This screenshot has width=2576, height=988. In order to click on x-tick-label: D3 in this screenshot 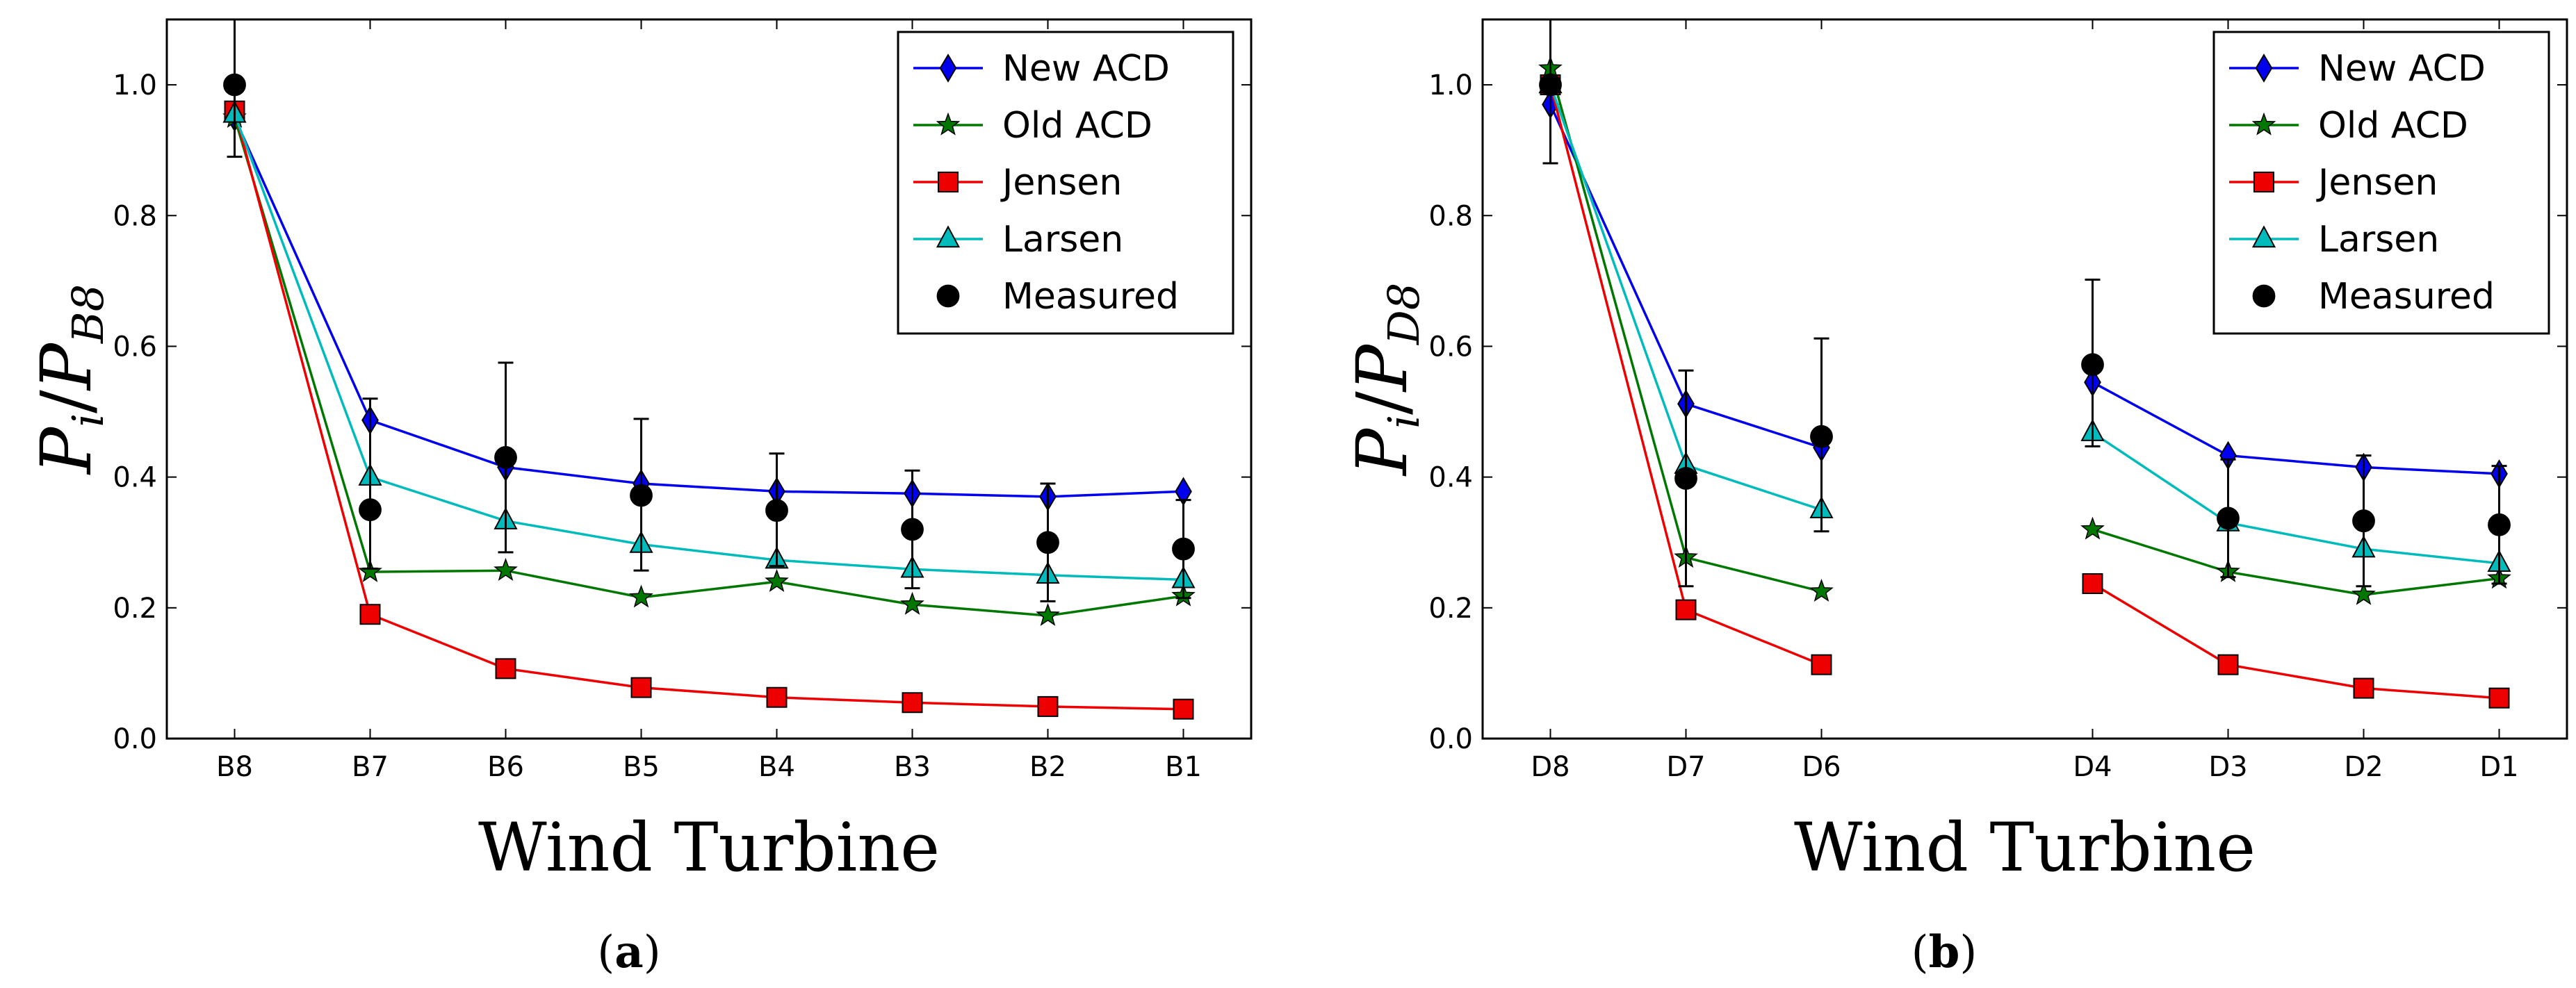, I will do `click(2227, 767)`.